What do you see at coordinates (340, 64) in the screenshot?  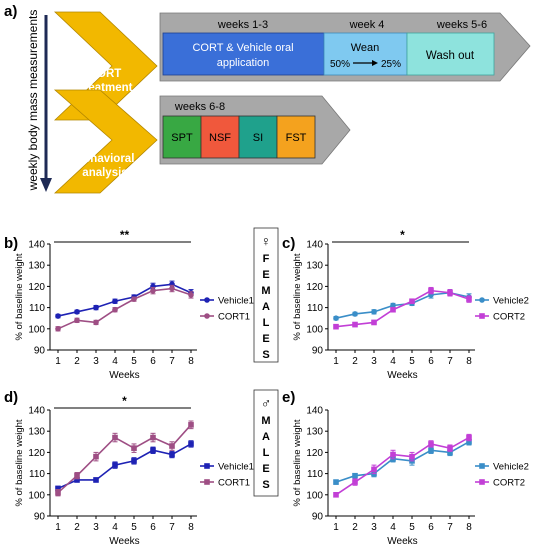 I see `box-wean-50: 50%` at bounding box center [340, 64].